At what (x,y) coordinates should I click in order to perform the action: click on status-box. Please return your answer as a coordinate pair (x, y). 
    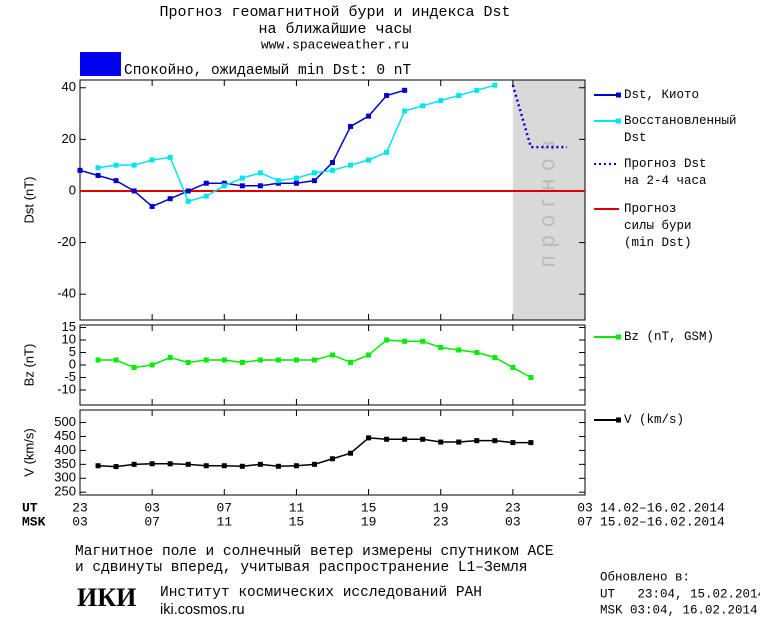
    Looking at the image, I should click on (100, 64).